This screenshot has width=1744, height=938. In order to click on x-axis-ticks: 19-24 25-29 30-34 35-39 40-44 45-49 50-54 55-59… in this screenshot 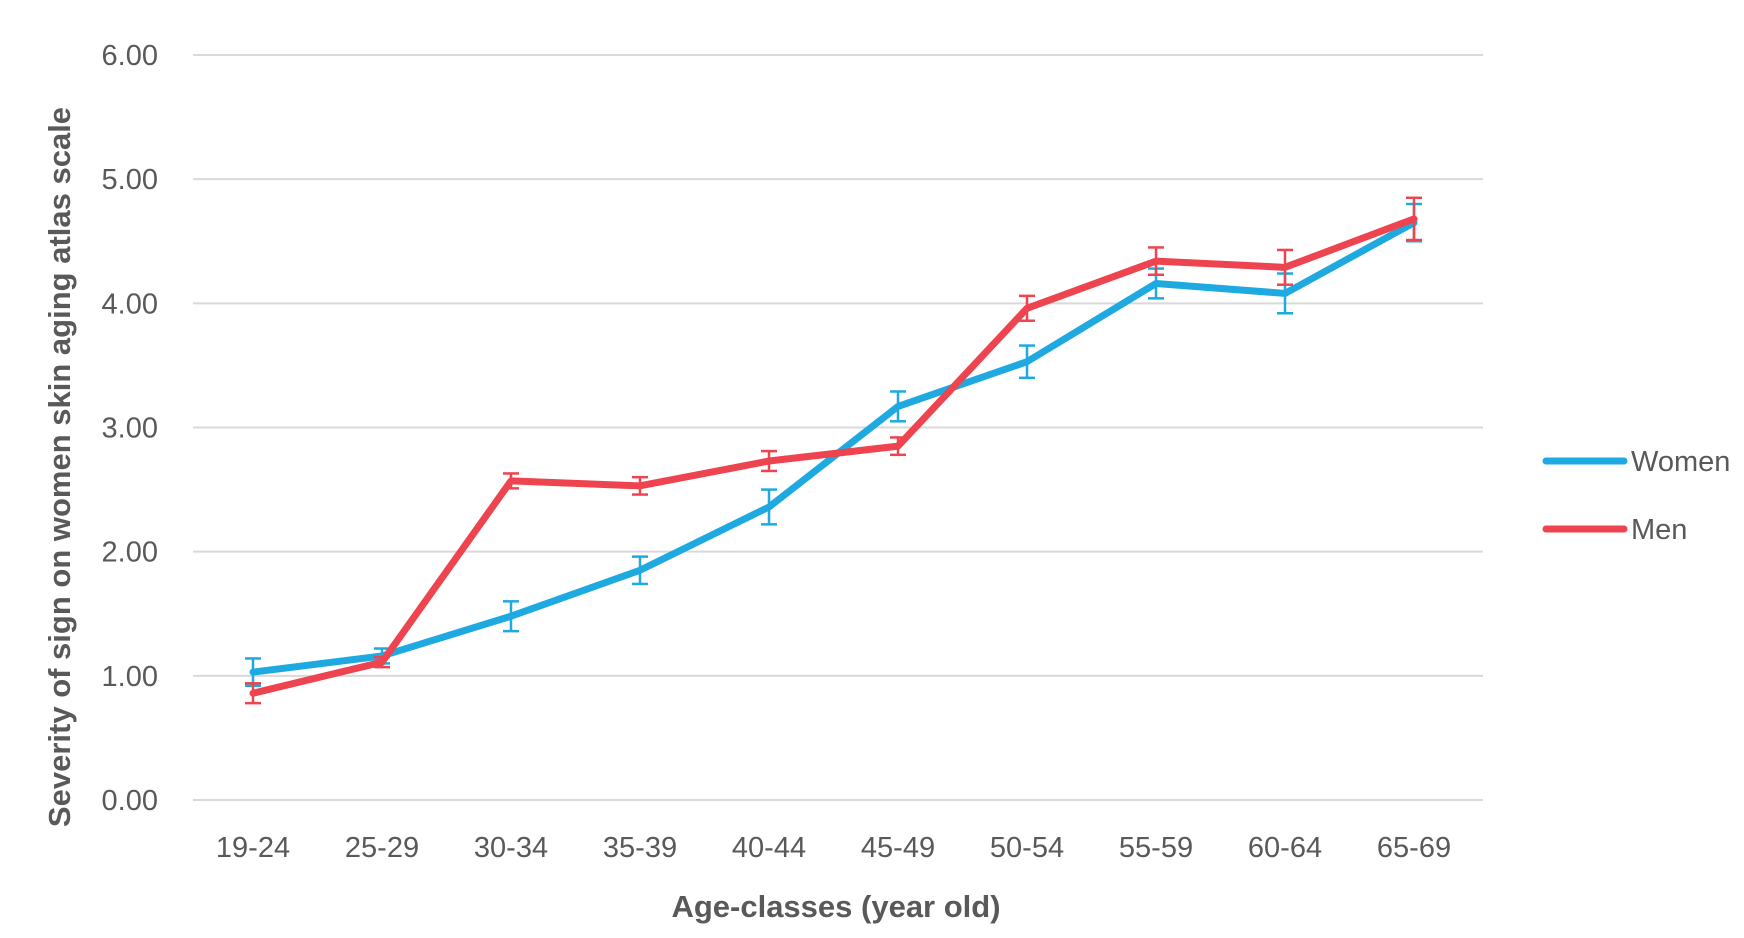, I will do `click(833, 848)`.